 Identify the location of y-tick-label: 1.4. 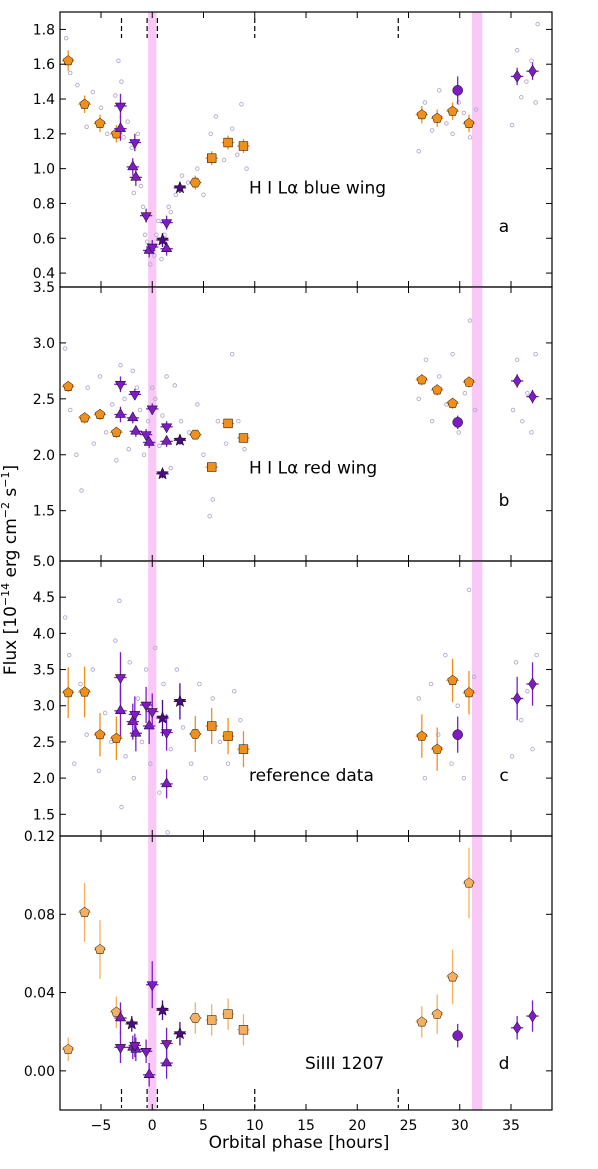
(44, 100).